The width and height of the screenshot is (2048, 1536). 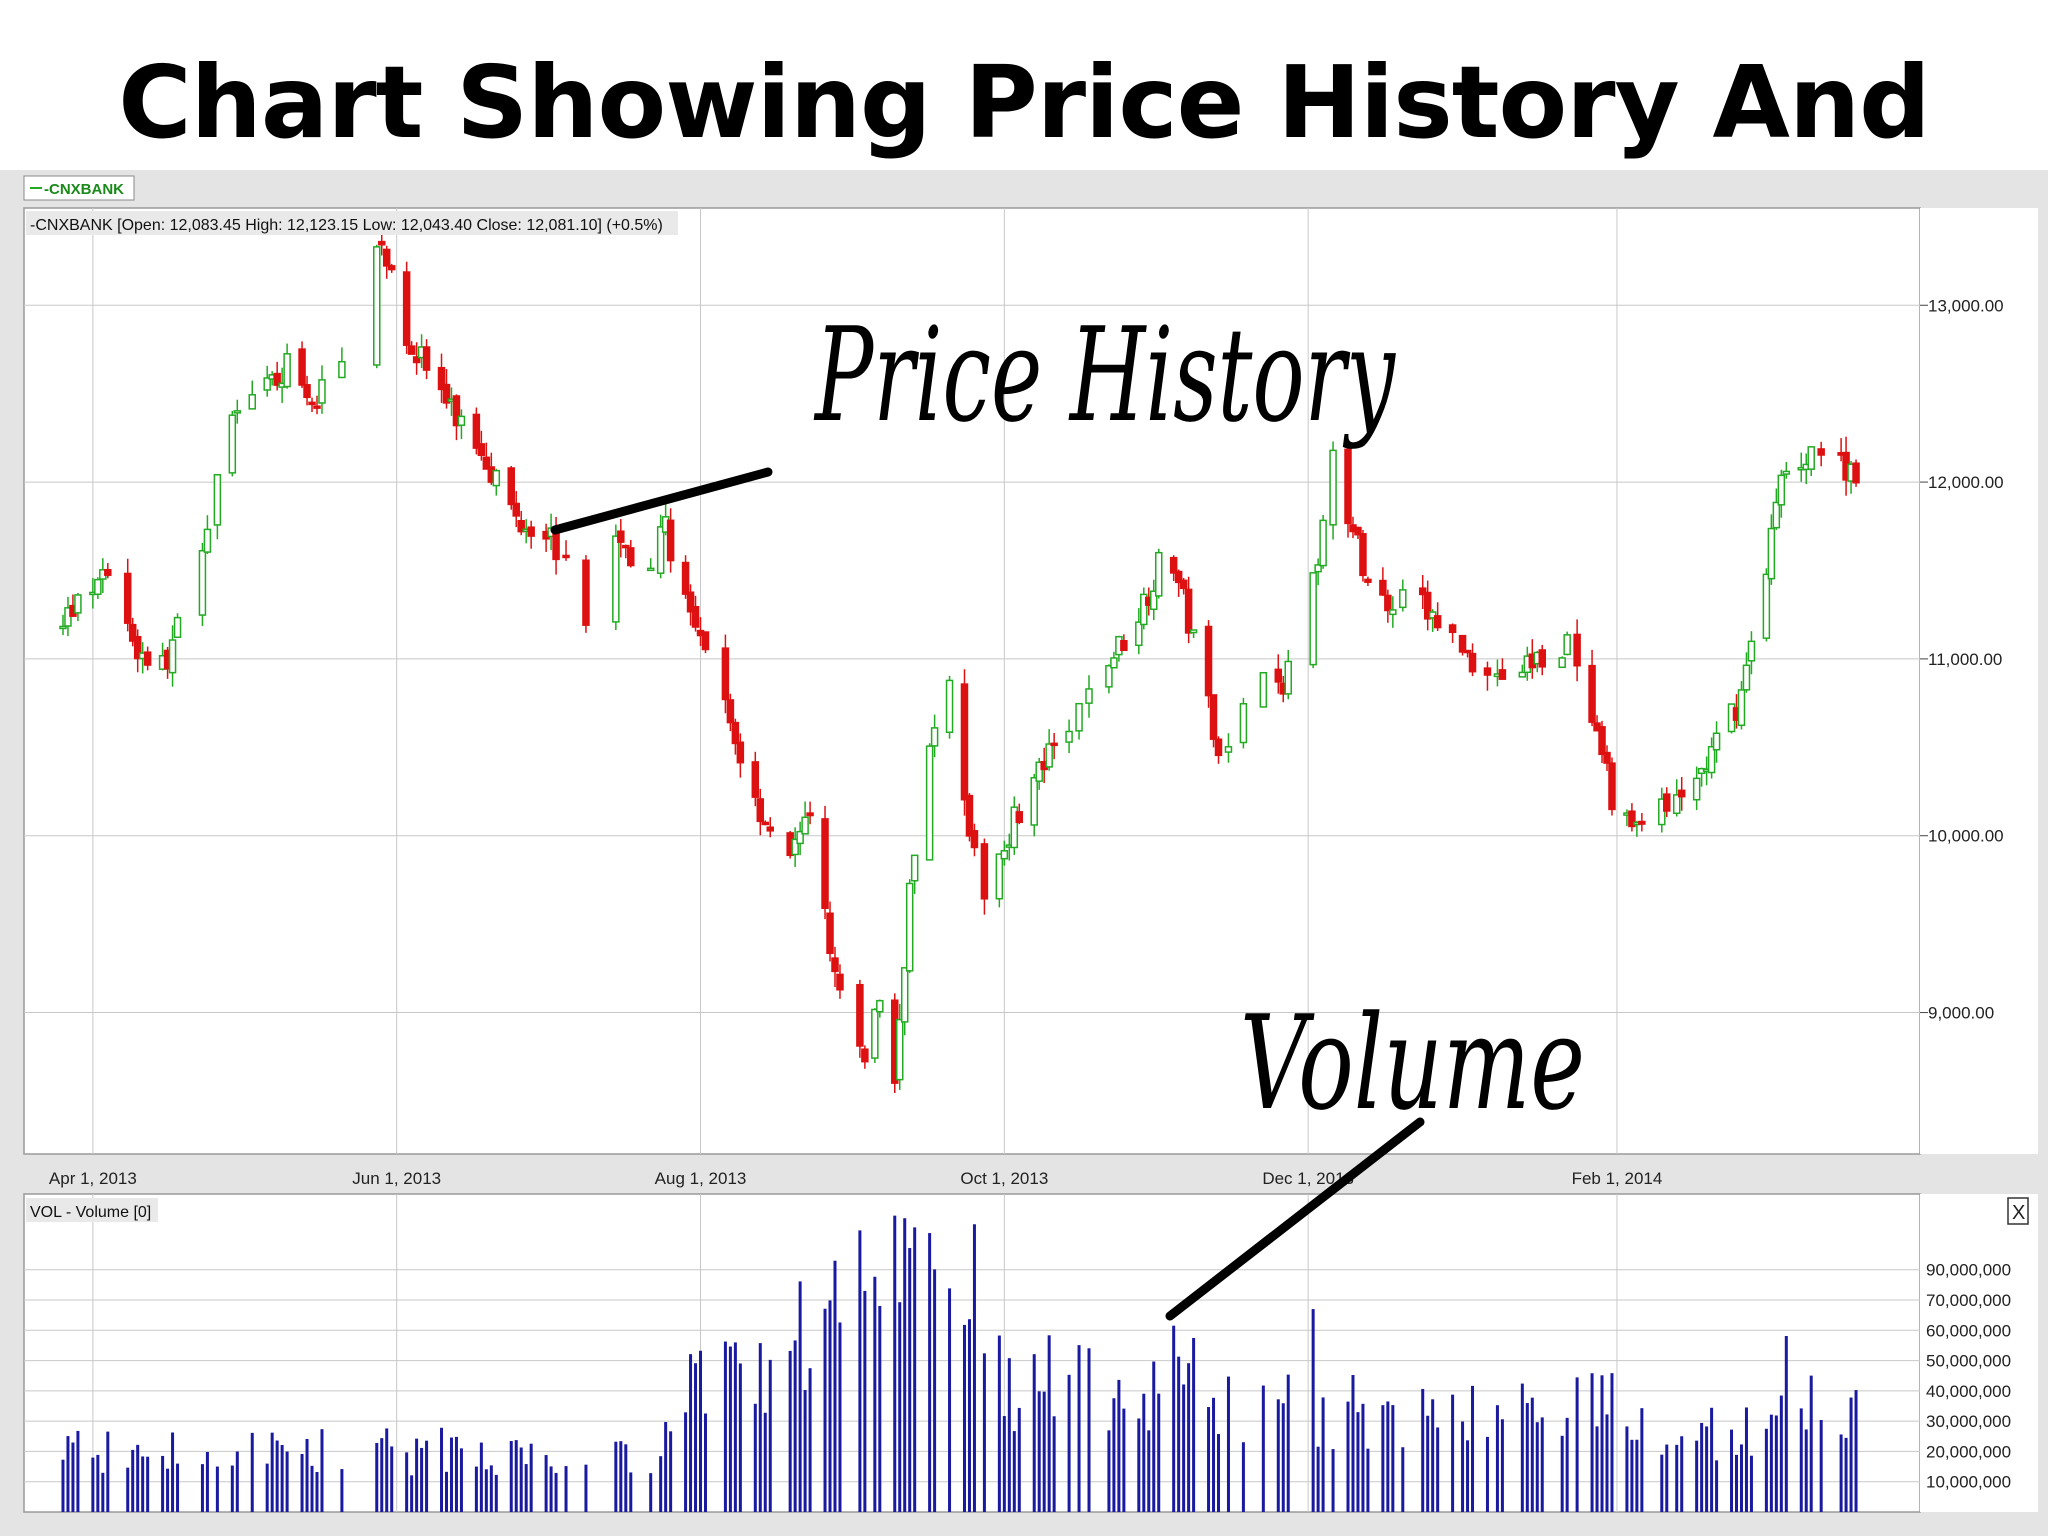 I want to click on volume-y-tick-label: 50,000,000, so click(x=1968, y=1361).